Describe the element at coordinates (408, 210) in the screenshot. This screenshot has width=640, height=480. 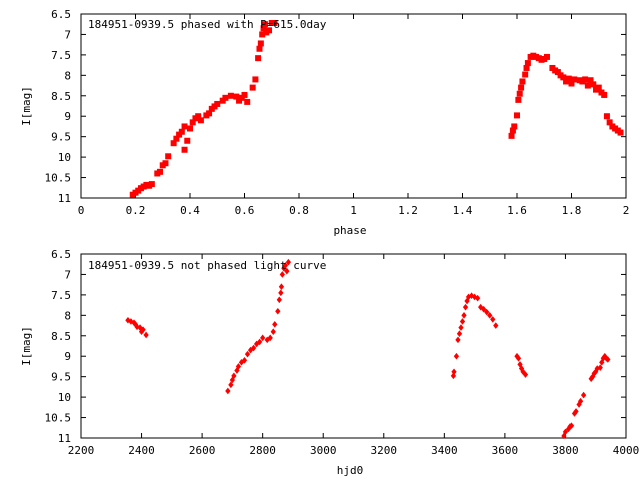
I see `x-tick-label: 1.2` at that location.